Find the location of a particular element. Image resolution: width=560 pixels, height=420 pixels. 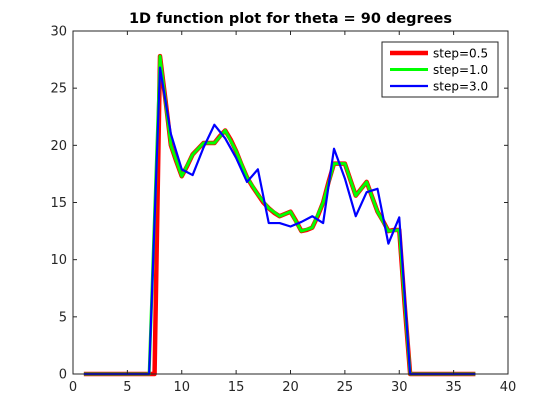

y-tick-label: 20 is located at coordinates (58, 146).